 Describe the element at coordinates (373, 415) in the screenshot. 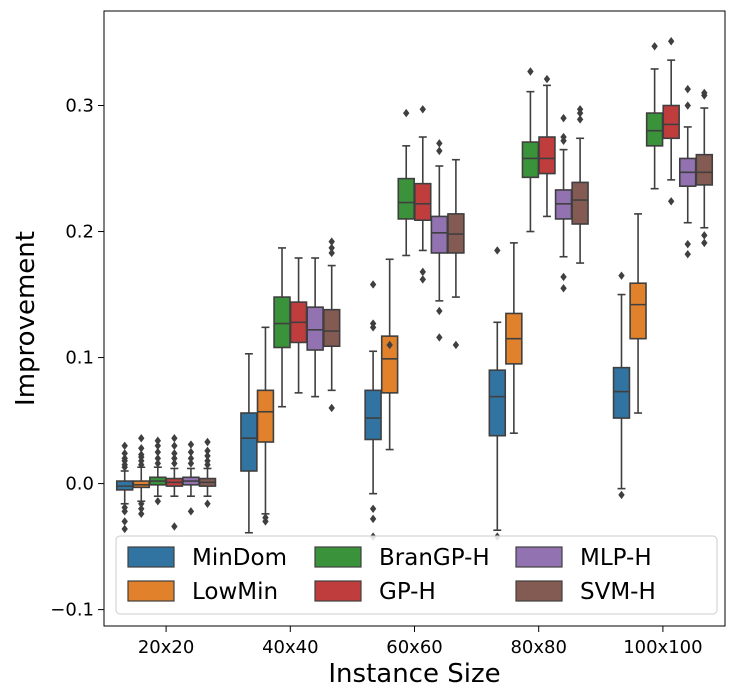

I see `box-mindom-60x60` at that location.